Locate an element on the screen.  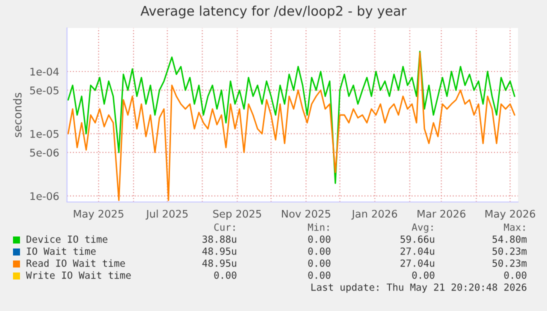
text: Last update: Thu May 21 20:20:48 2026 is located at coordinates (418, 288).